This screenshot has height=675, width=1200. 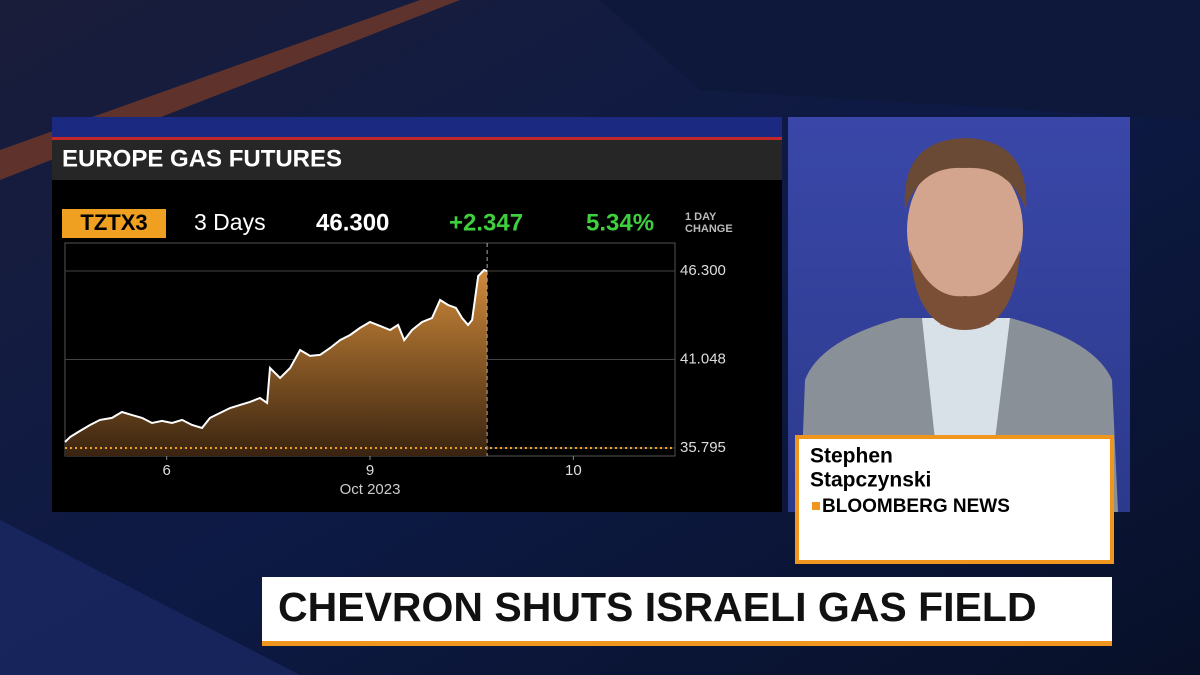 I want to click on headline-bar, so click(x=687, y=609).